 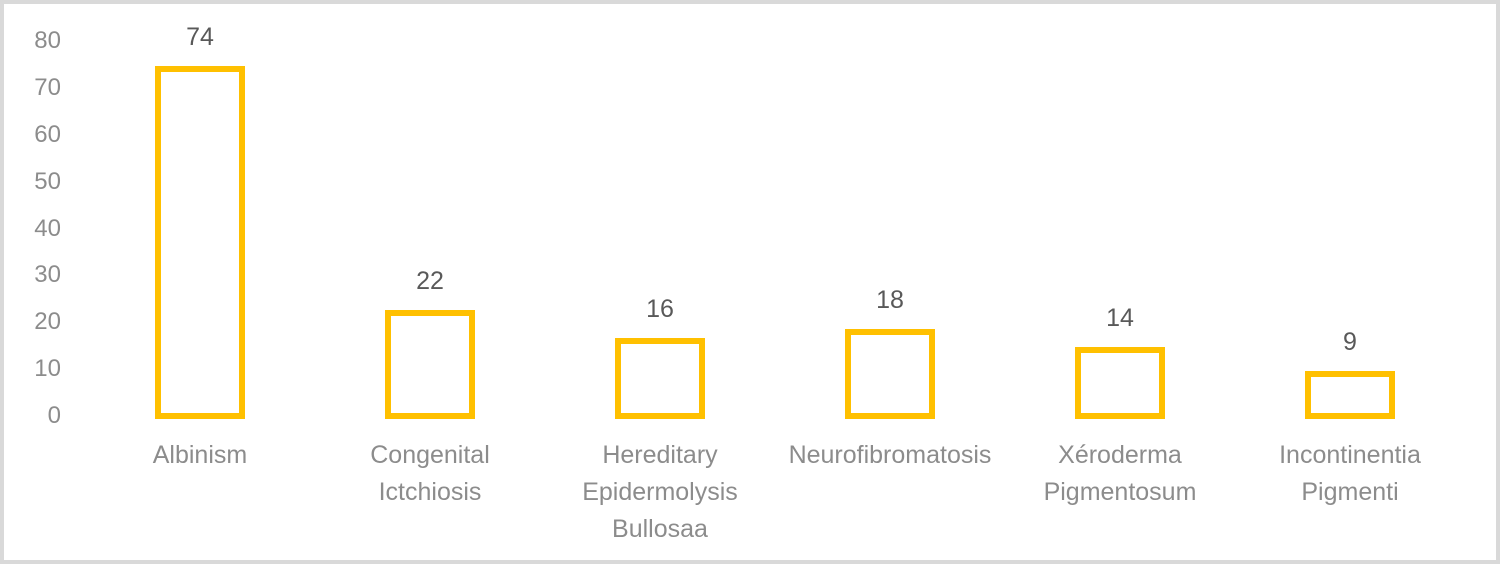 What do you see at coordinates (54, 415) in the screenshot?
I see `y-axis-tick-label: 0` at bounding box center [54, 415].